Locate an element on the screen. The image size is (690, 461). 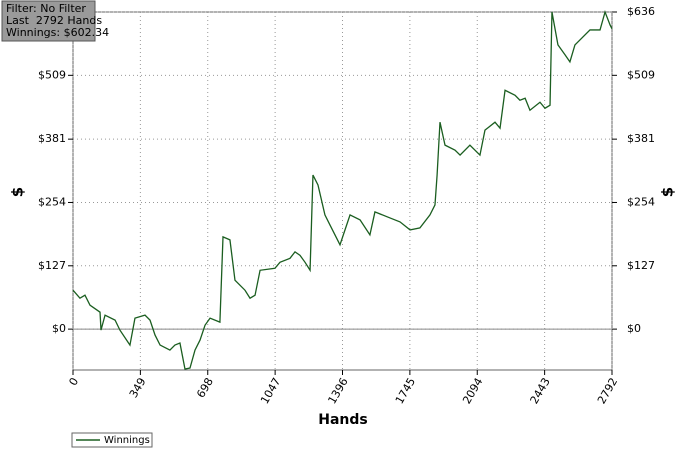
y-axis-label: $ is located at coordinates (18, 192).